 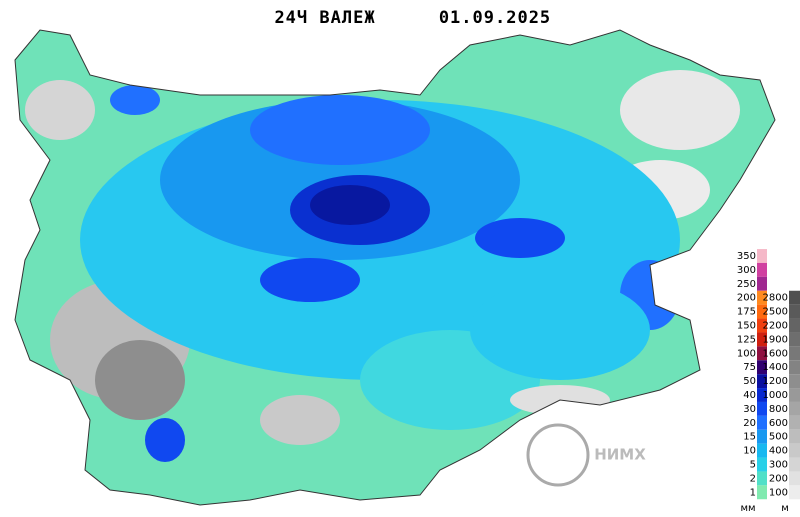 I want to click on elevation-label: 1600, so click(x=775, y=353).